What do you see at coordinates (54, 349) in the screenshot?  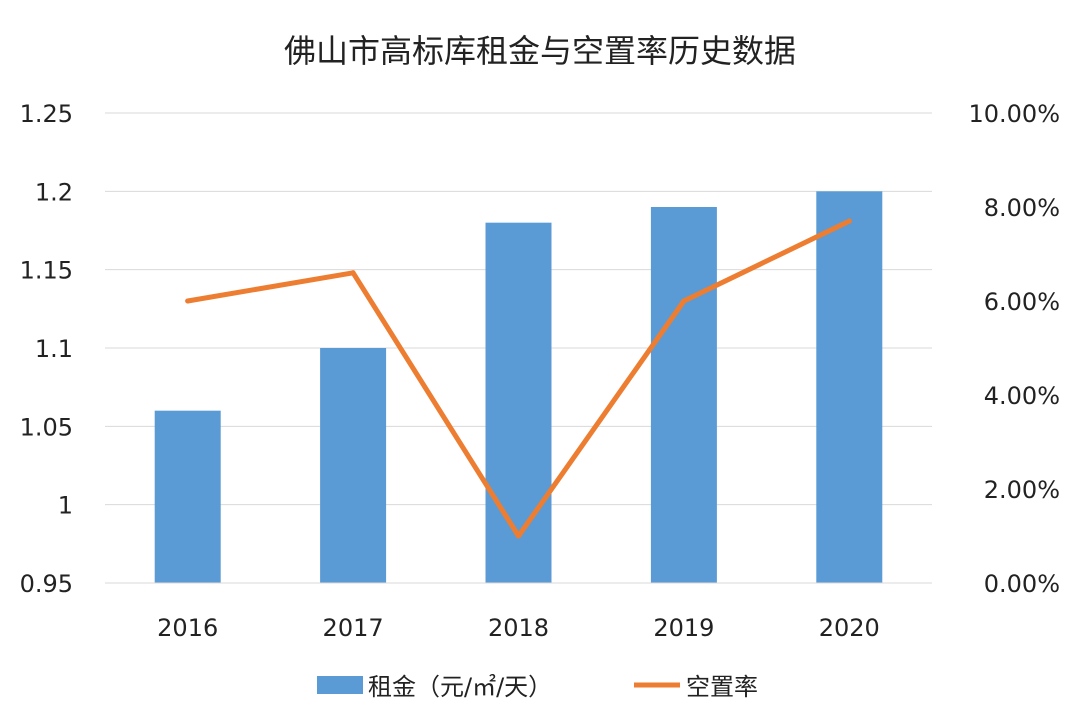 I see `left-axis-tick-label: 1.1` at bounding box center [54, 349].